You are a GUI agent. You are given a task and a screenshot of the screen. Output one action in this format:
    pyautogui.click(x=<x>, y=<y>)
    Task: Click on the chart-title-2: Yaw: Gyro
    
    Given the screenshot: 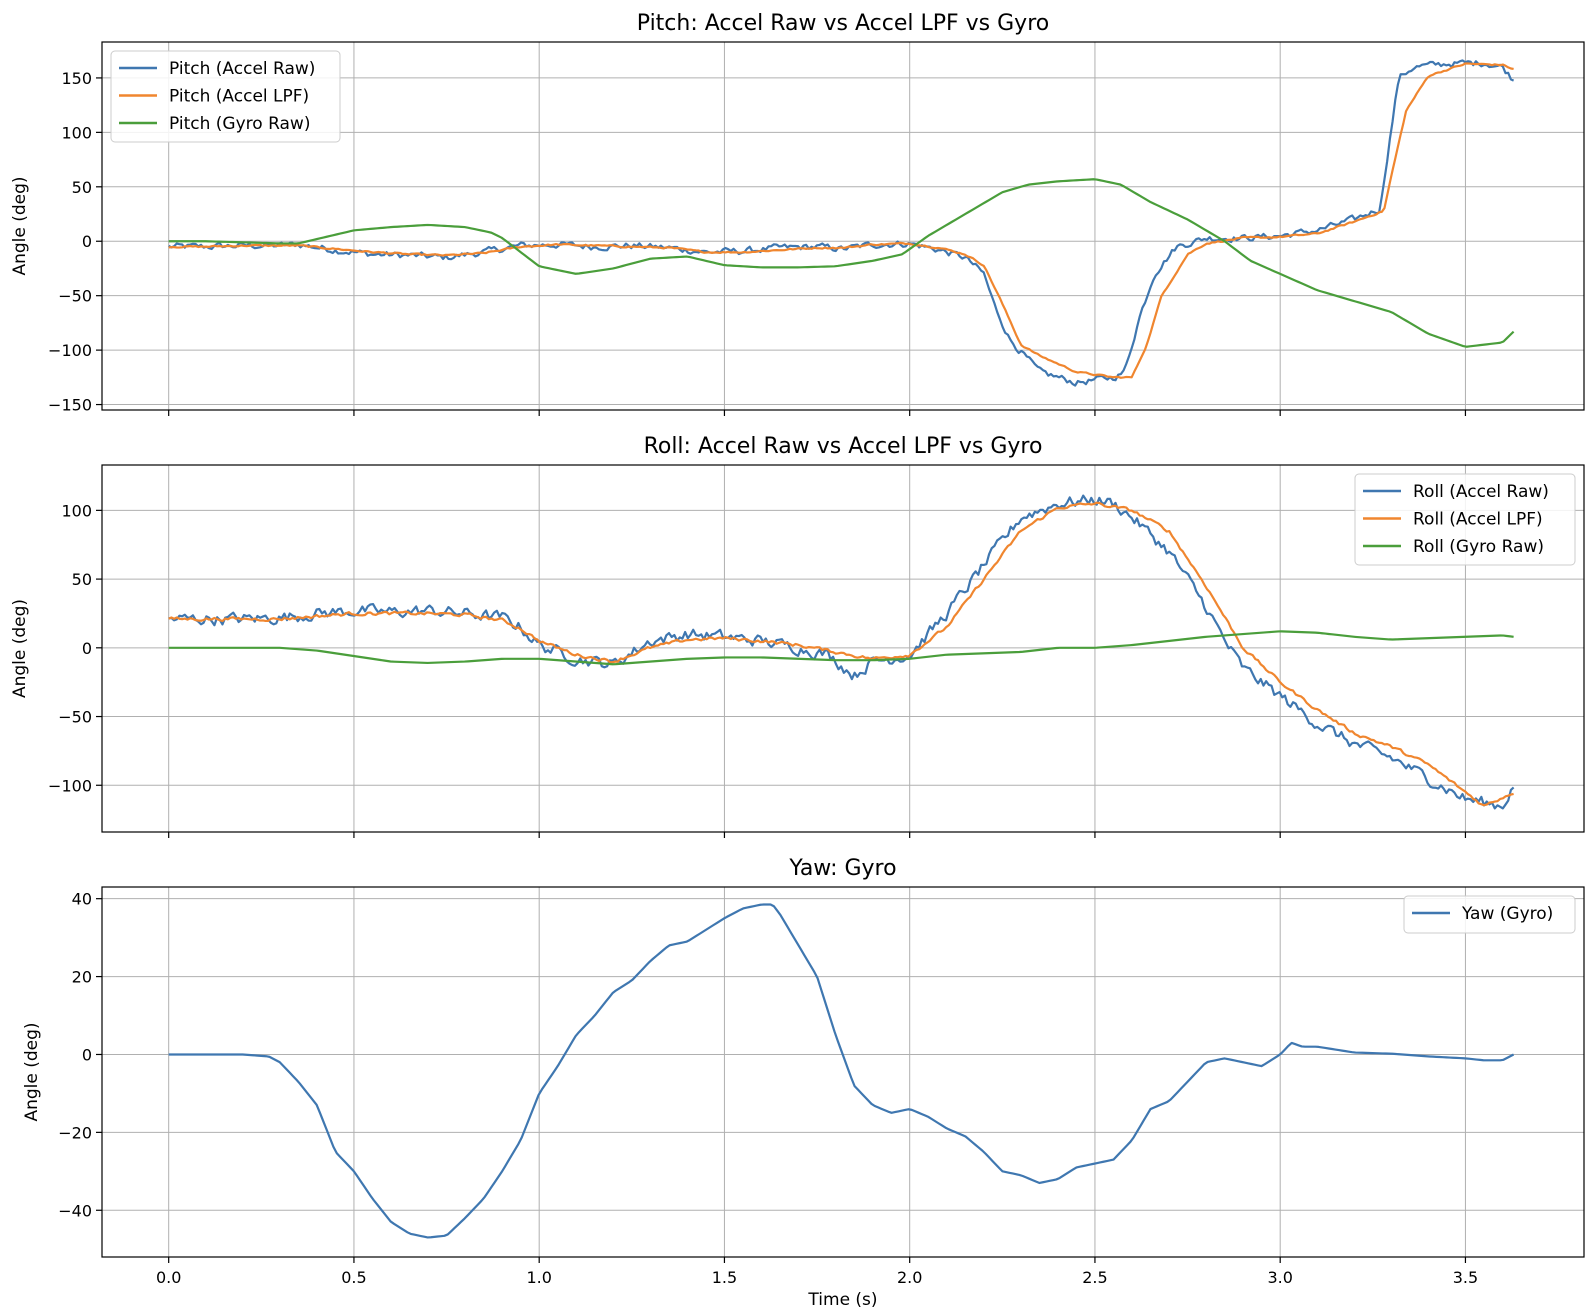 What is the action you would take?
    pyautogui.click(x=842, y=868)
    